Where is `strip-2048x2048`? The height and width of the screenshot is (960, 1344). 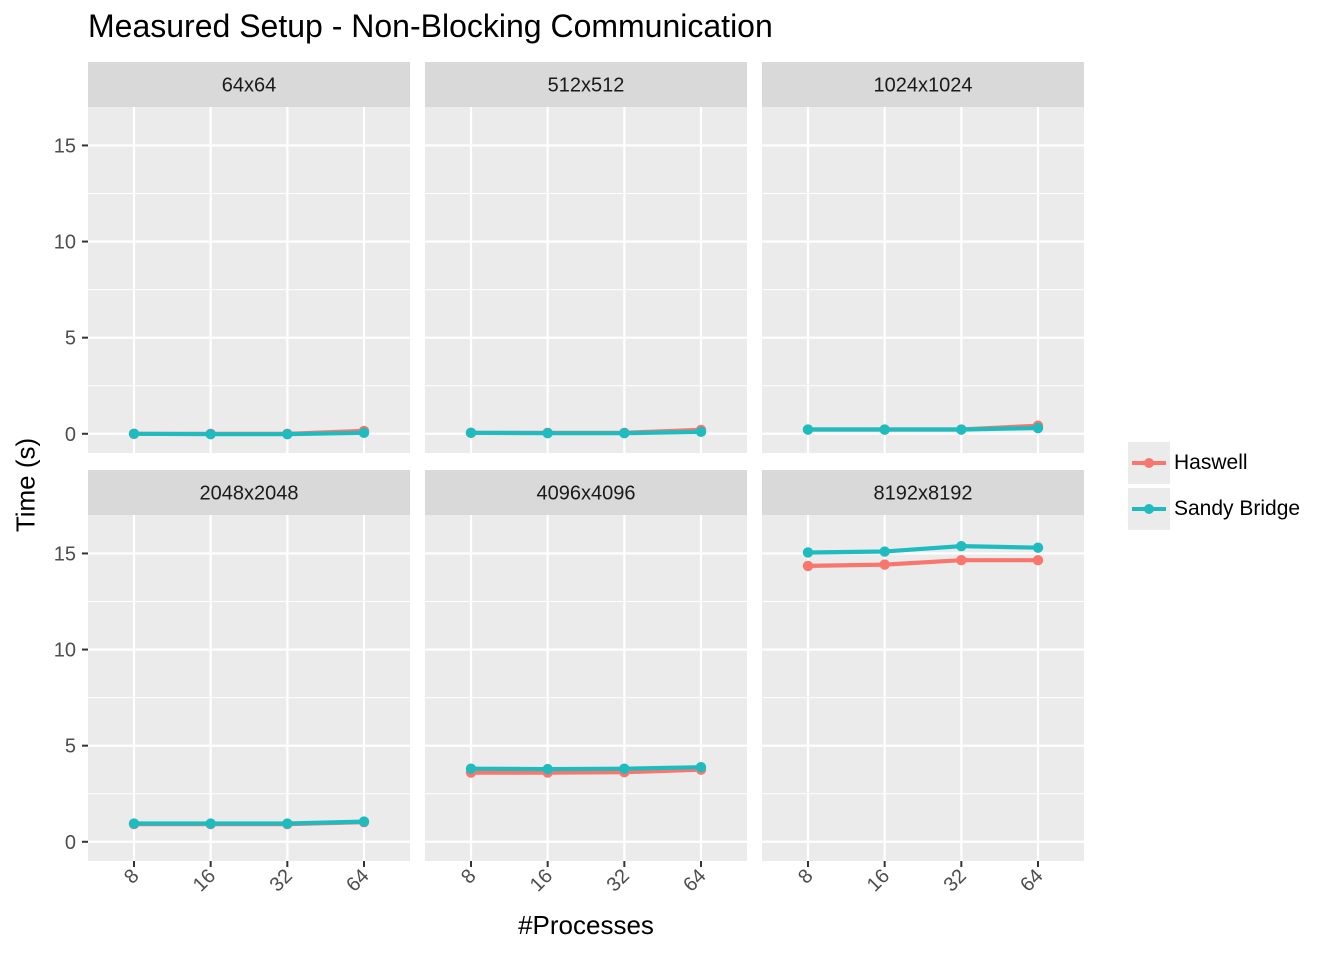 strip-2048x2048 is located at coordinates (249, 492).